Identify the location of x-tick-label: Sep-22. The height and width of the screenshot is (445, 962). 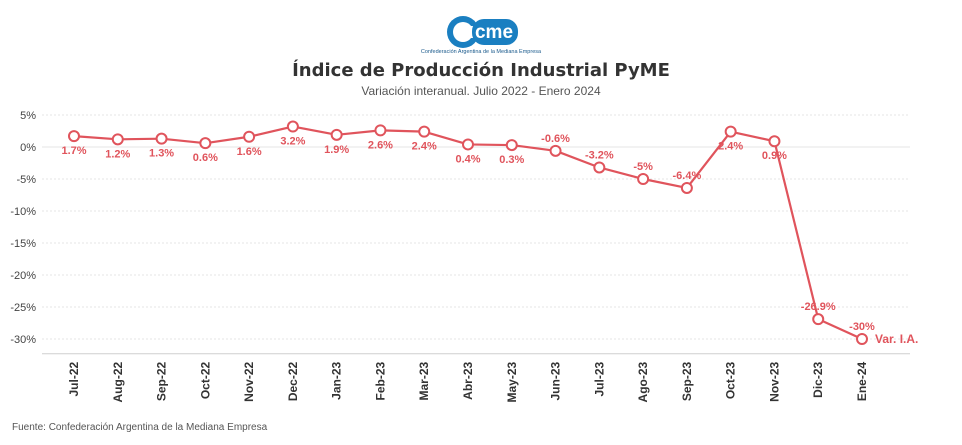
(162, 381).